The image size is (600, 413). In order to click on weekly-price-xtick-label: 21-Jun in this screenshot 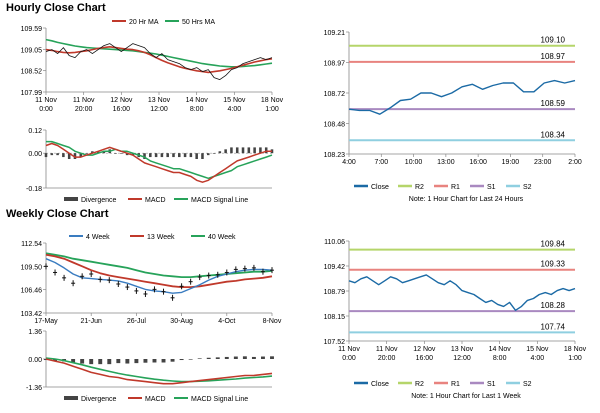, I will do `click(91, 321)`.